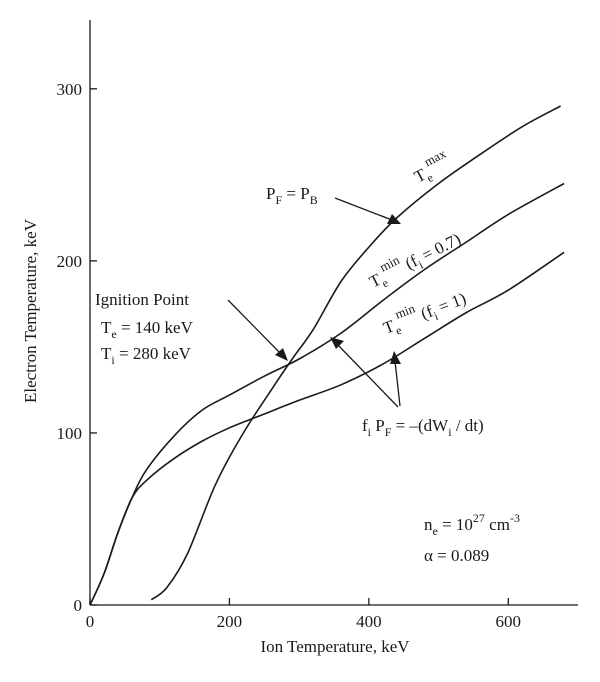  Describe the element at coordinates (369, 621) in the screenshot. I see `x-tick-label: 400` at that location.